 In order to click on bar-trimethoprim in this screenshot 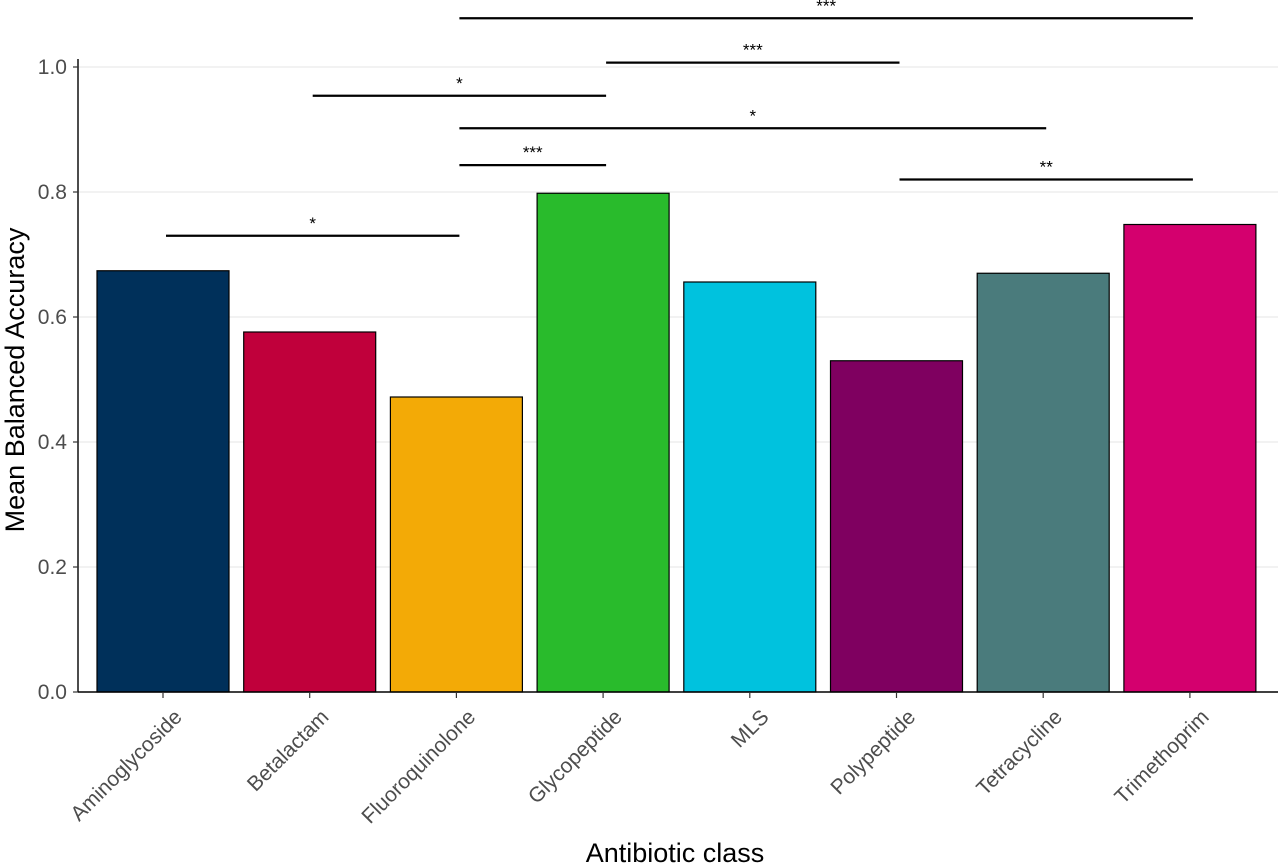, I will do `click(1190, 458)`.